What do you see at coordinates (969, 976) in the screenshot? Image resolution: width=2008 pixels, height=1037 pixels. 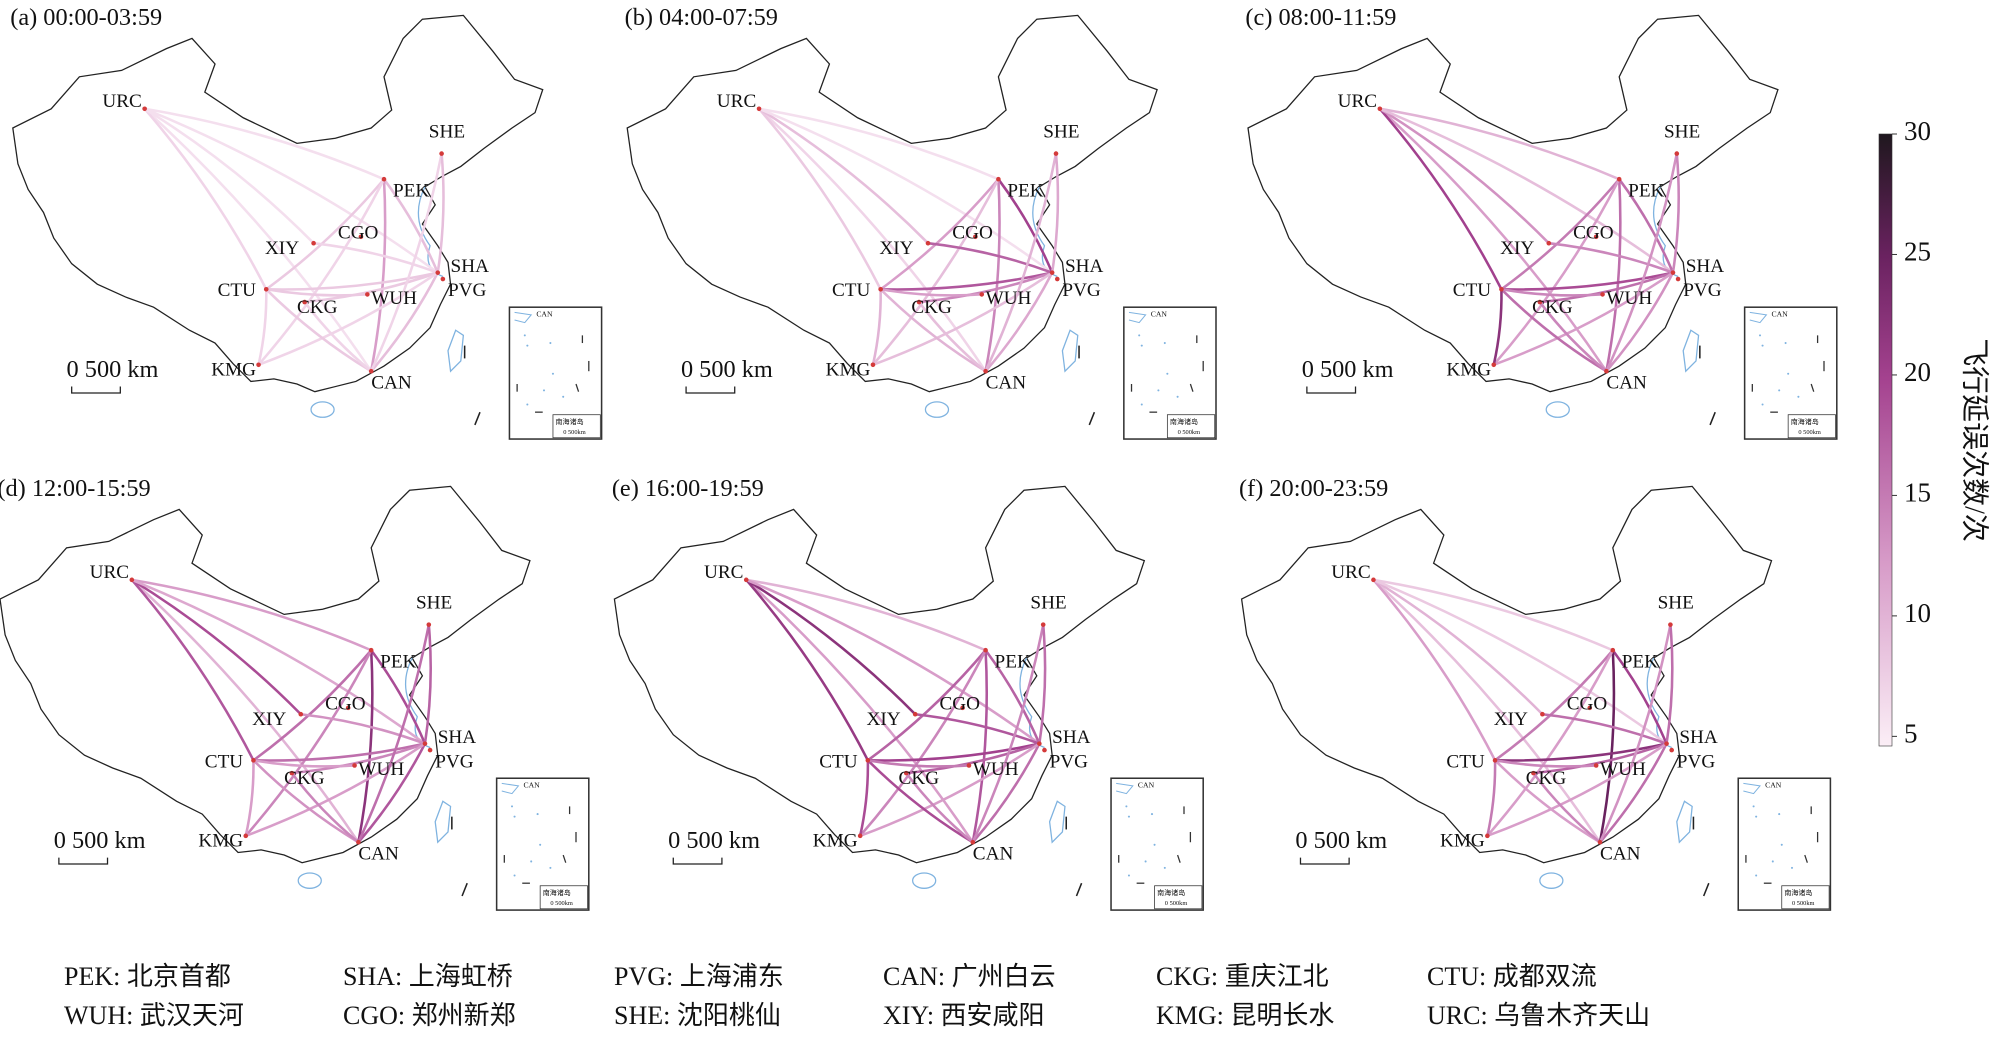 I see `legend-entry: CAN: 广州白云` at bounding box center [969, 976].